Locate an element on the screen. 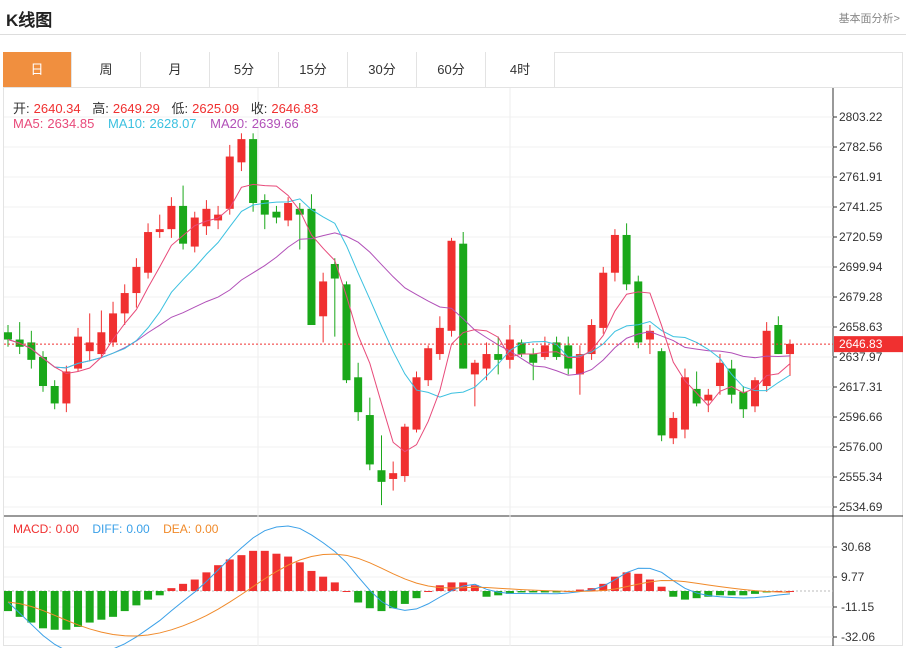 The width and height of the screenshot is (906, 648). ma10-value: 2628.07 is located at coordinates (173, 123).